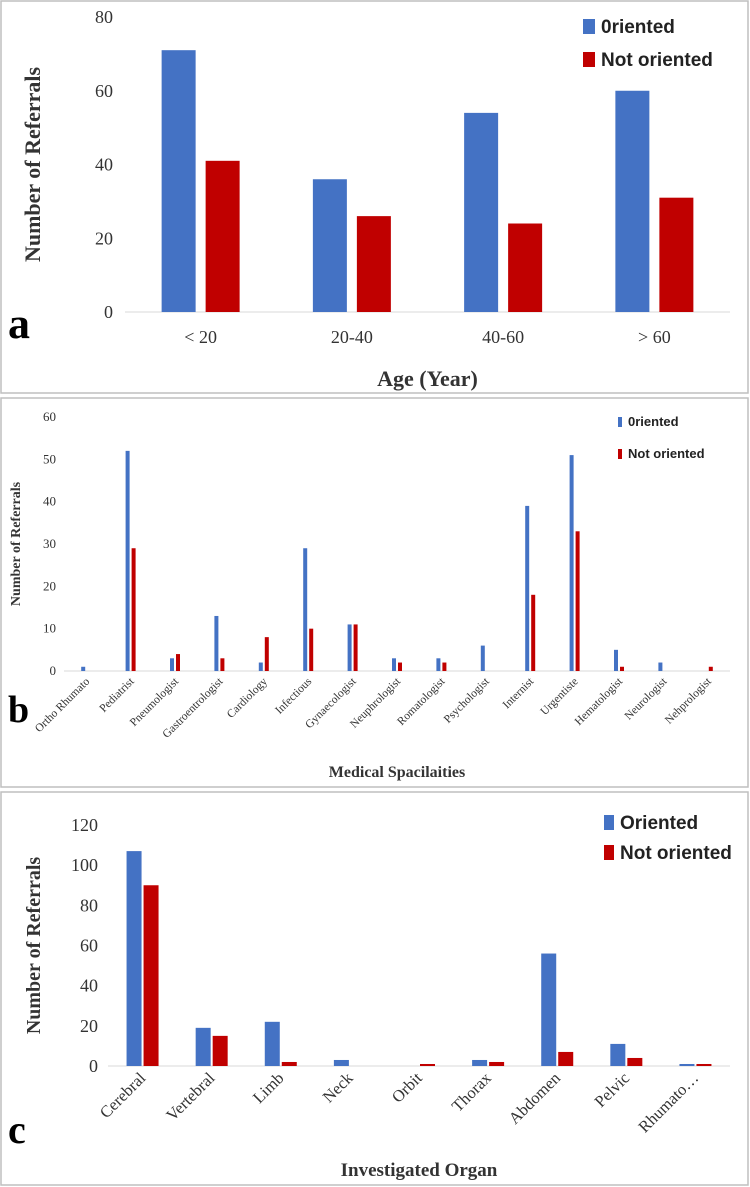 Image resolution: width=750 pixels, height=1187 pixels. What do you see at coordinates (622, 668) in the screenshot?
I see `chart-b-bar-hematologist-not-oriented` at bounding box center [622, 668].